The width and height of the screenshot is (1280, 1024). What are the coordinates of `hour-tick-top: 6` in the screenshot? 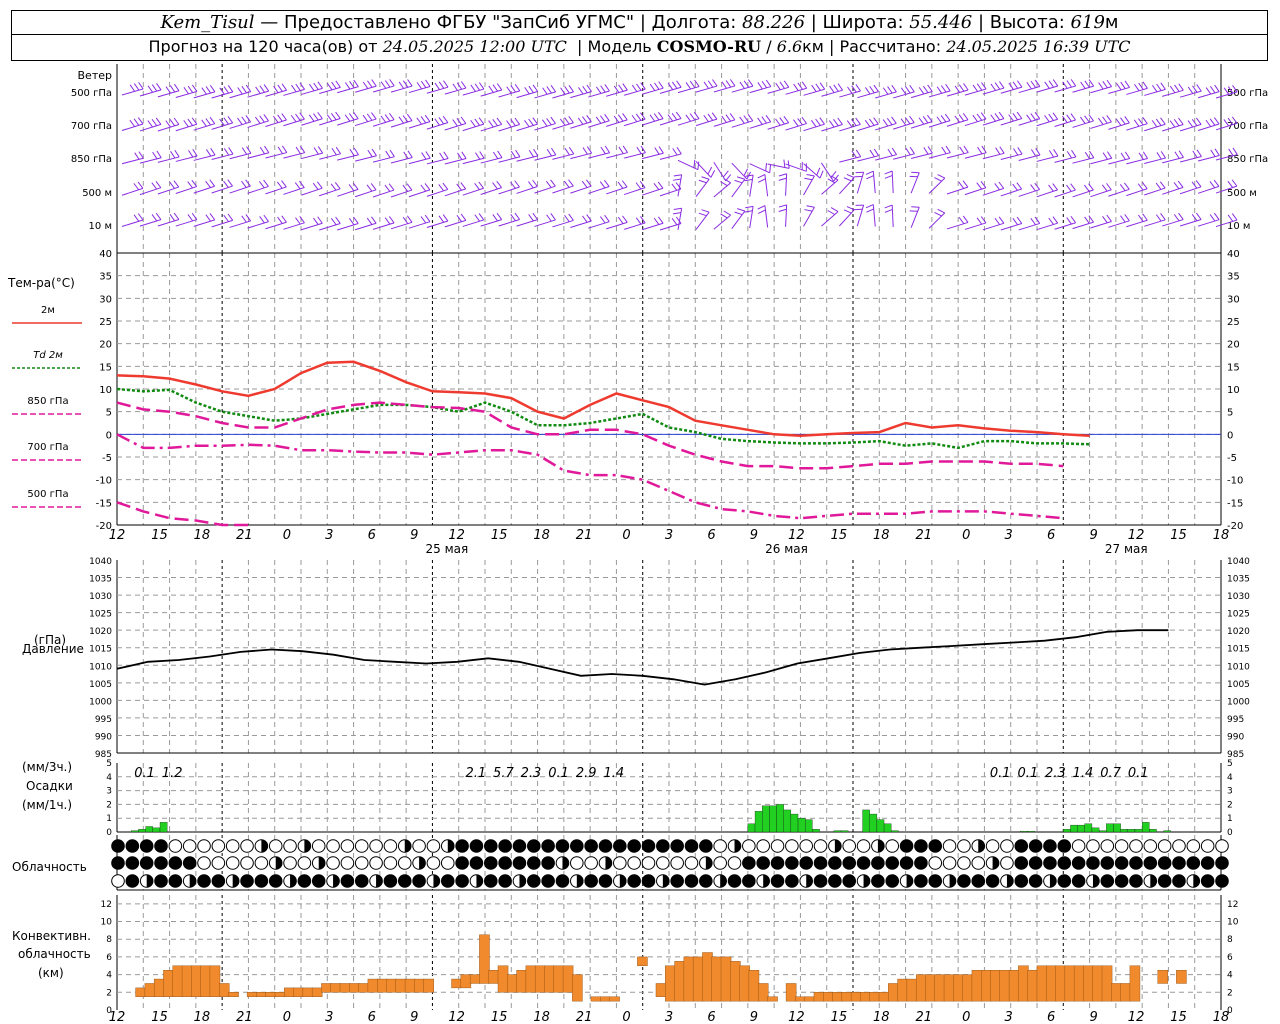 It's located at (711, 535).